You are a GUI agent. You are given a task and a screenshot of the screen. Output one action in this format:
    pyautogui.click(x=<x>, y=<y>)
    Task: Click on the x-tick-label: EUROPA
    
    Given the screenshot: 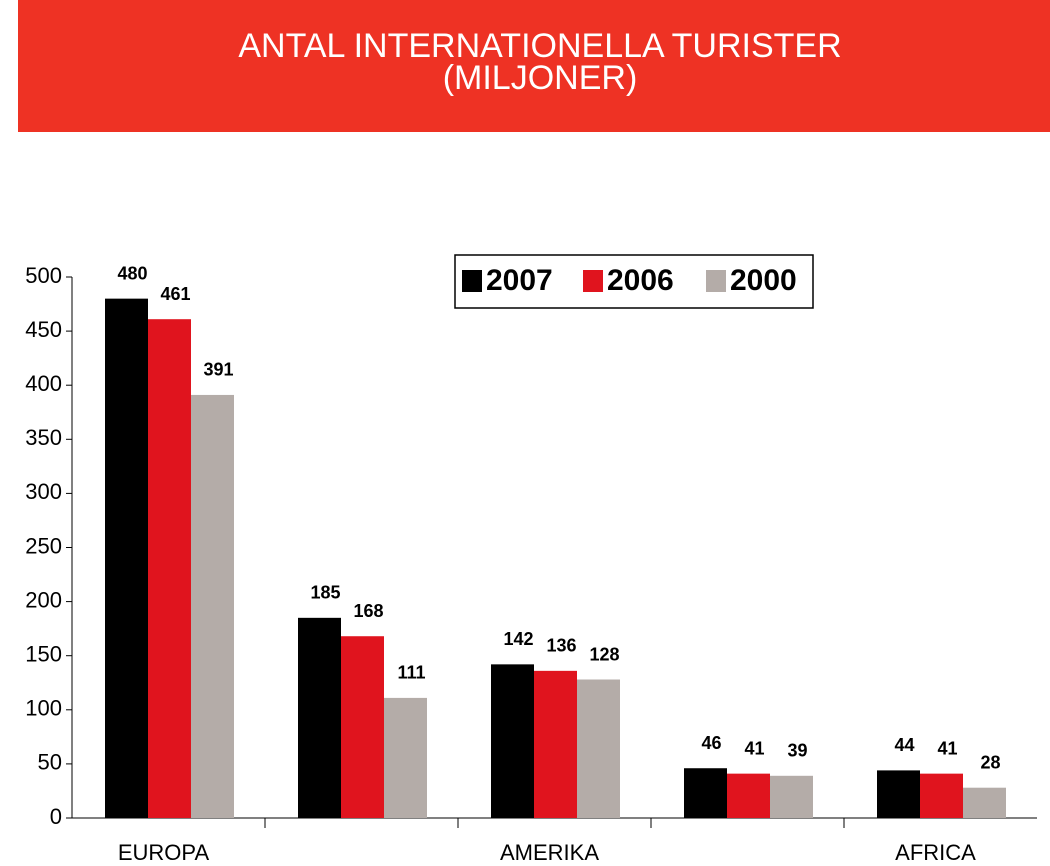 What is the action you would take?
    pyautogui.click(x=164, y=852)
    